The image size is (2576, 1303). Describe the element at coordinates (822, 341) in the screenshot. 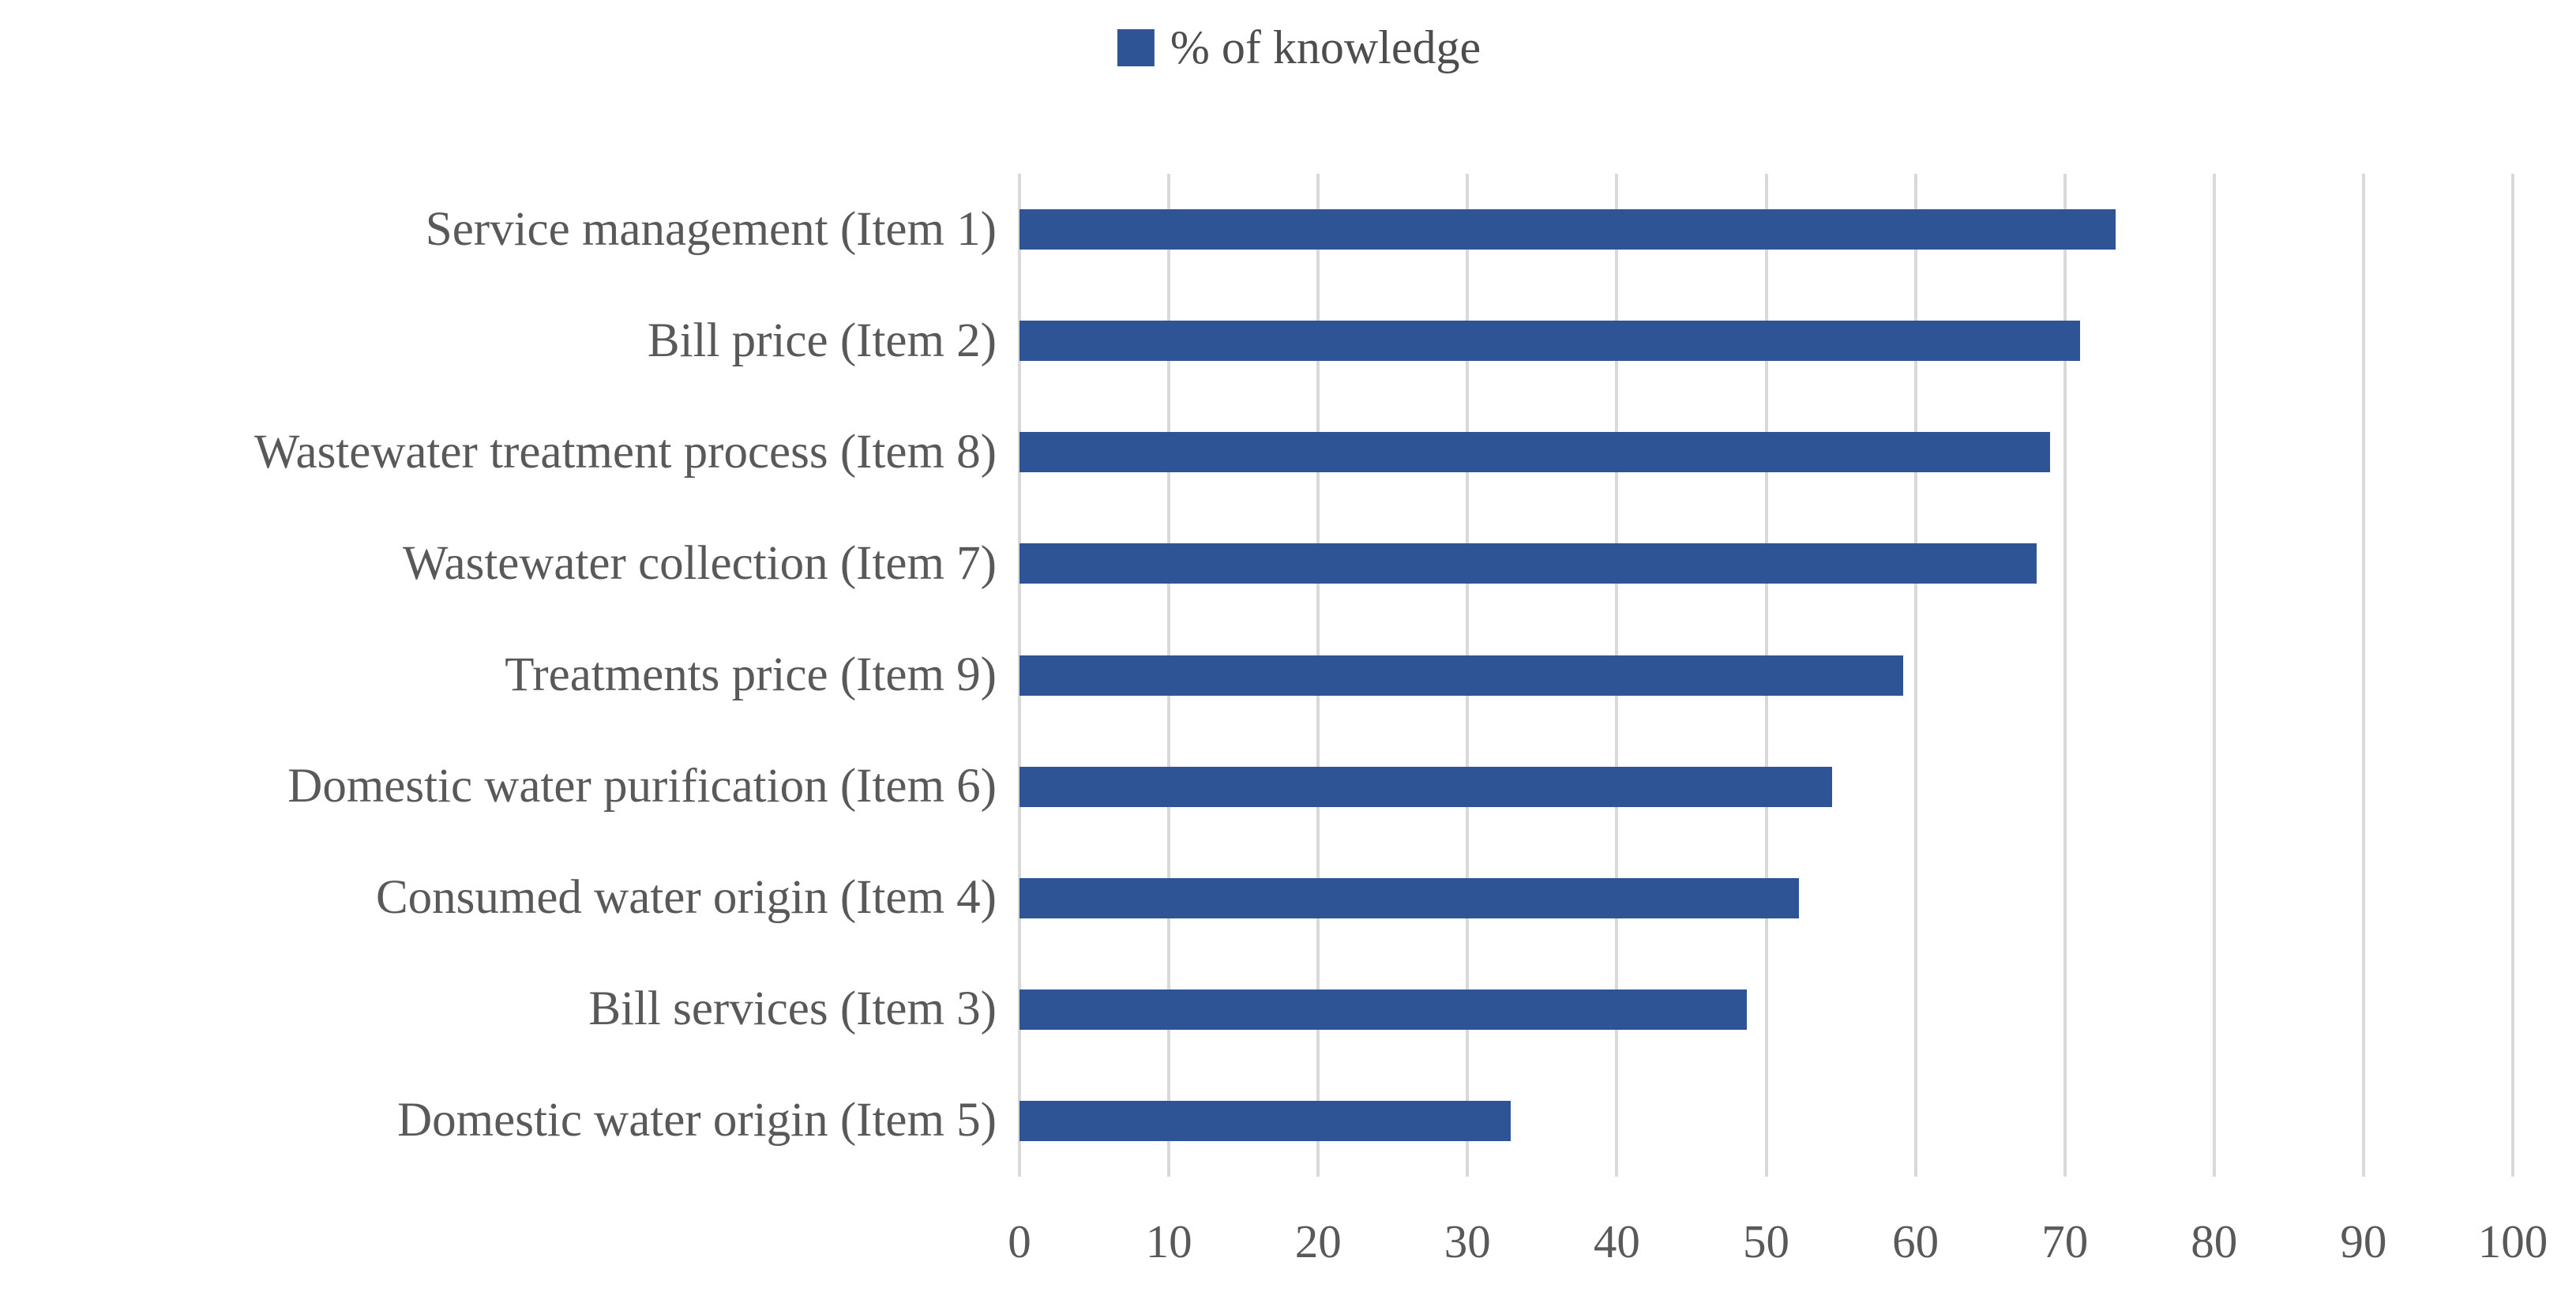

I see `category-label: Bill price (Item 2)` at that location.